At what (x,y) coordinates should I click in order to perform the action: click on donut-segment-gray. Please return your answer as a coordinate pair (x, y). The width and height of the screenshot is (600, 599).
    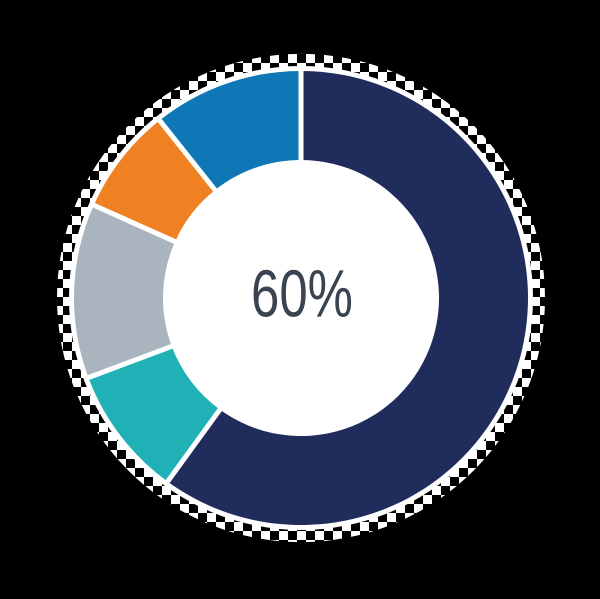
    Looking at the image, I should click on (124, 291).